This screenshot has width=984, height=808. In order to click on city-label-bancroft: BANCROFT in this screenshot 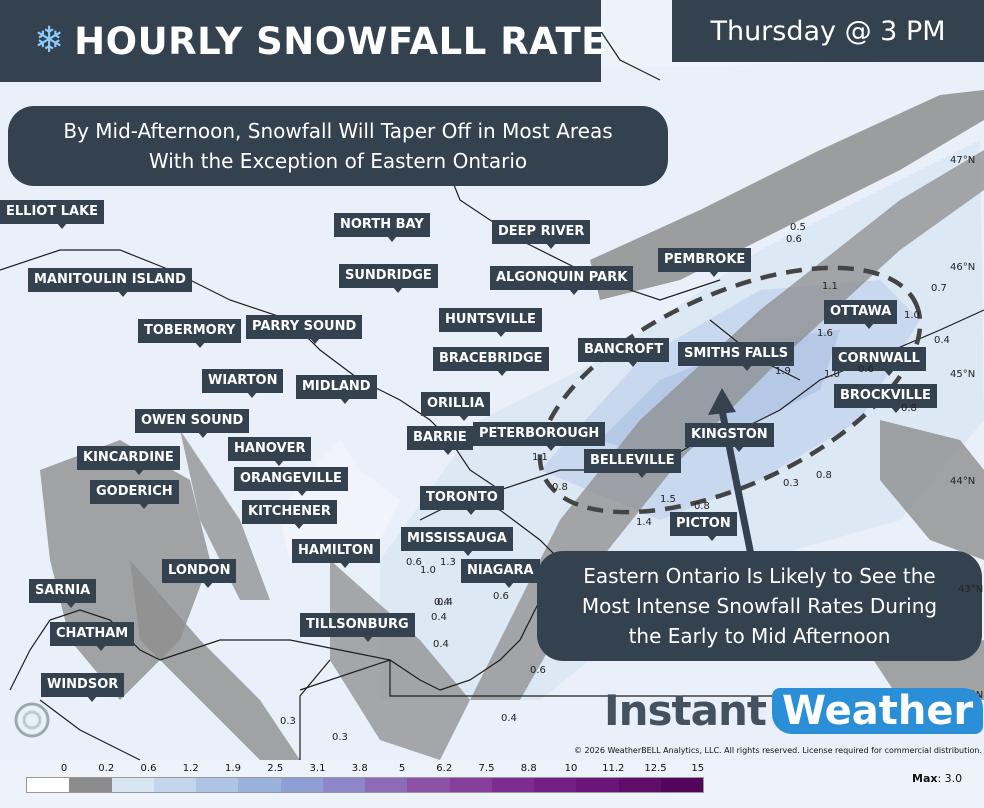, I will do `click(624, 352)`.